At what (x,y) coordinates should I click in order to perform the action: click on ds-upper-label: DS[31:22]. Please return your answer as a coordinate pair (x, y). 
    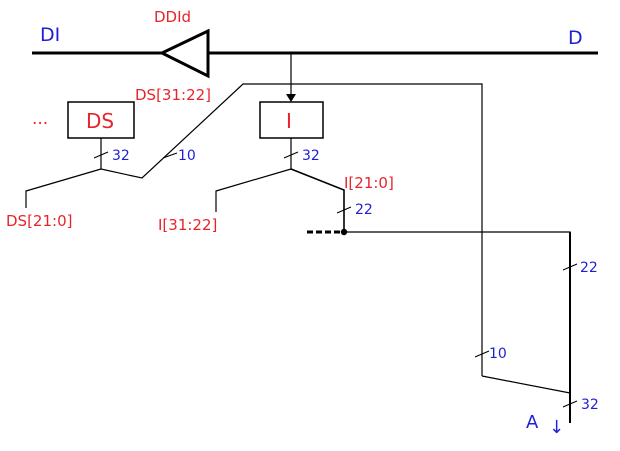
    Looking at the image, I should click on (173, 95).